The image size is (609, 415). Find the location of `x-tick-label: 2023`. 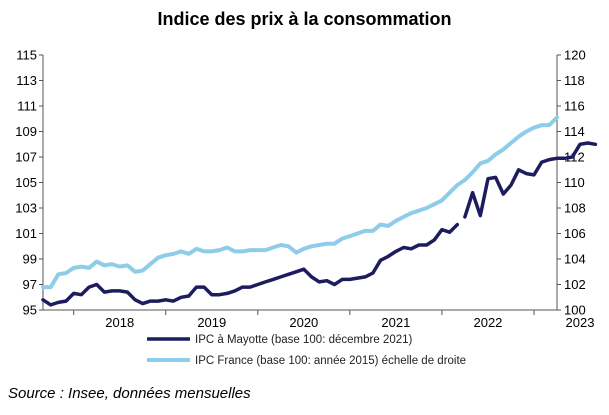

x-tick-label: 2023 is located at coordinates (580, 322).